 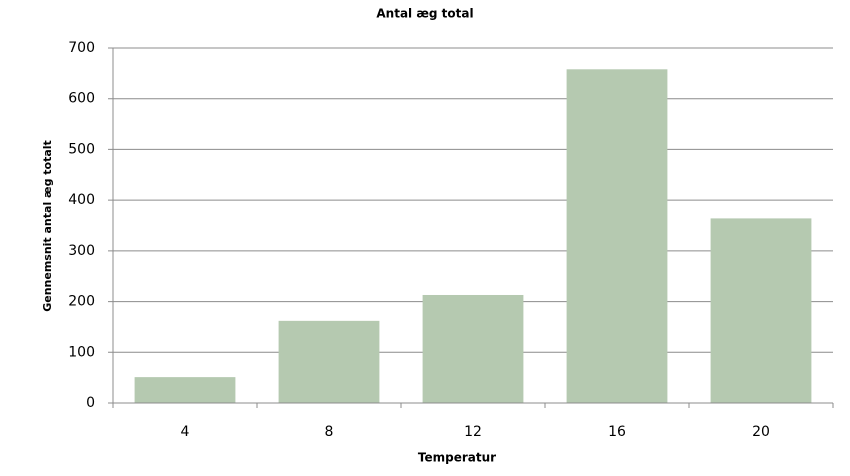 What do you see at coordinates (81, 149) in the screenshot?
I see `y-tick-label: 500` at bounding box center [81, 149].